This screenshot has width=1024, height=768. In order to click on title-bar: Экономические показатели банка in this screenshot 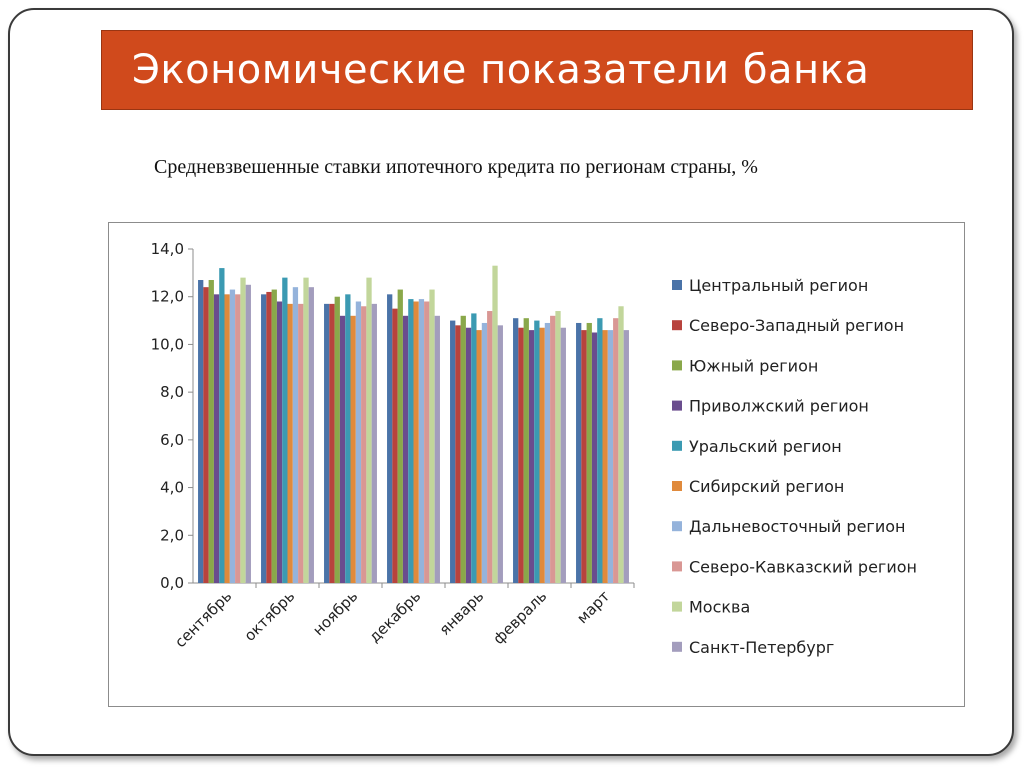, I will do `click(537, 70)`.